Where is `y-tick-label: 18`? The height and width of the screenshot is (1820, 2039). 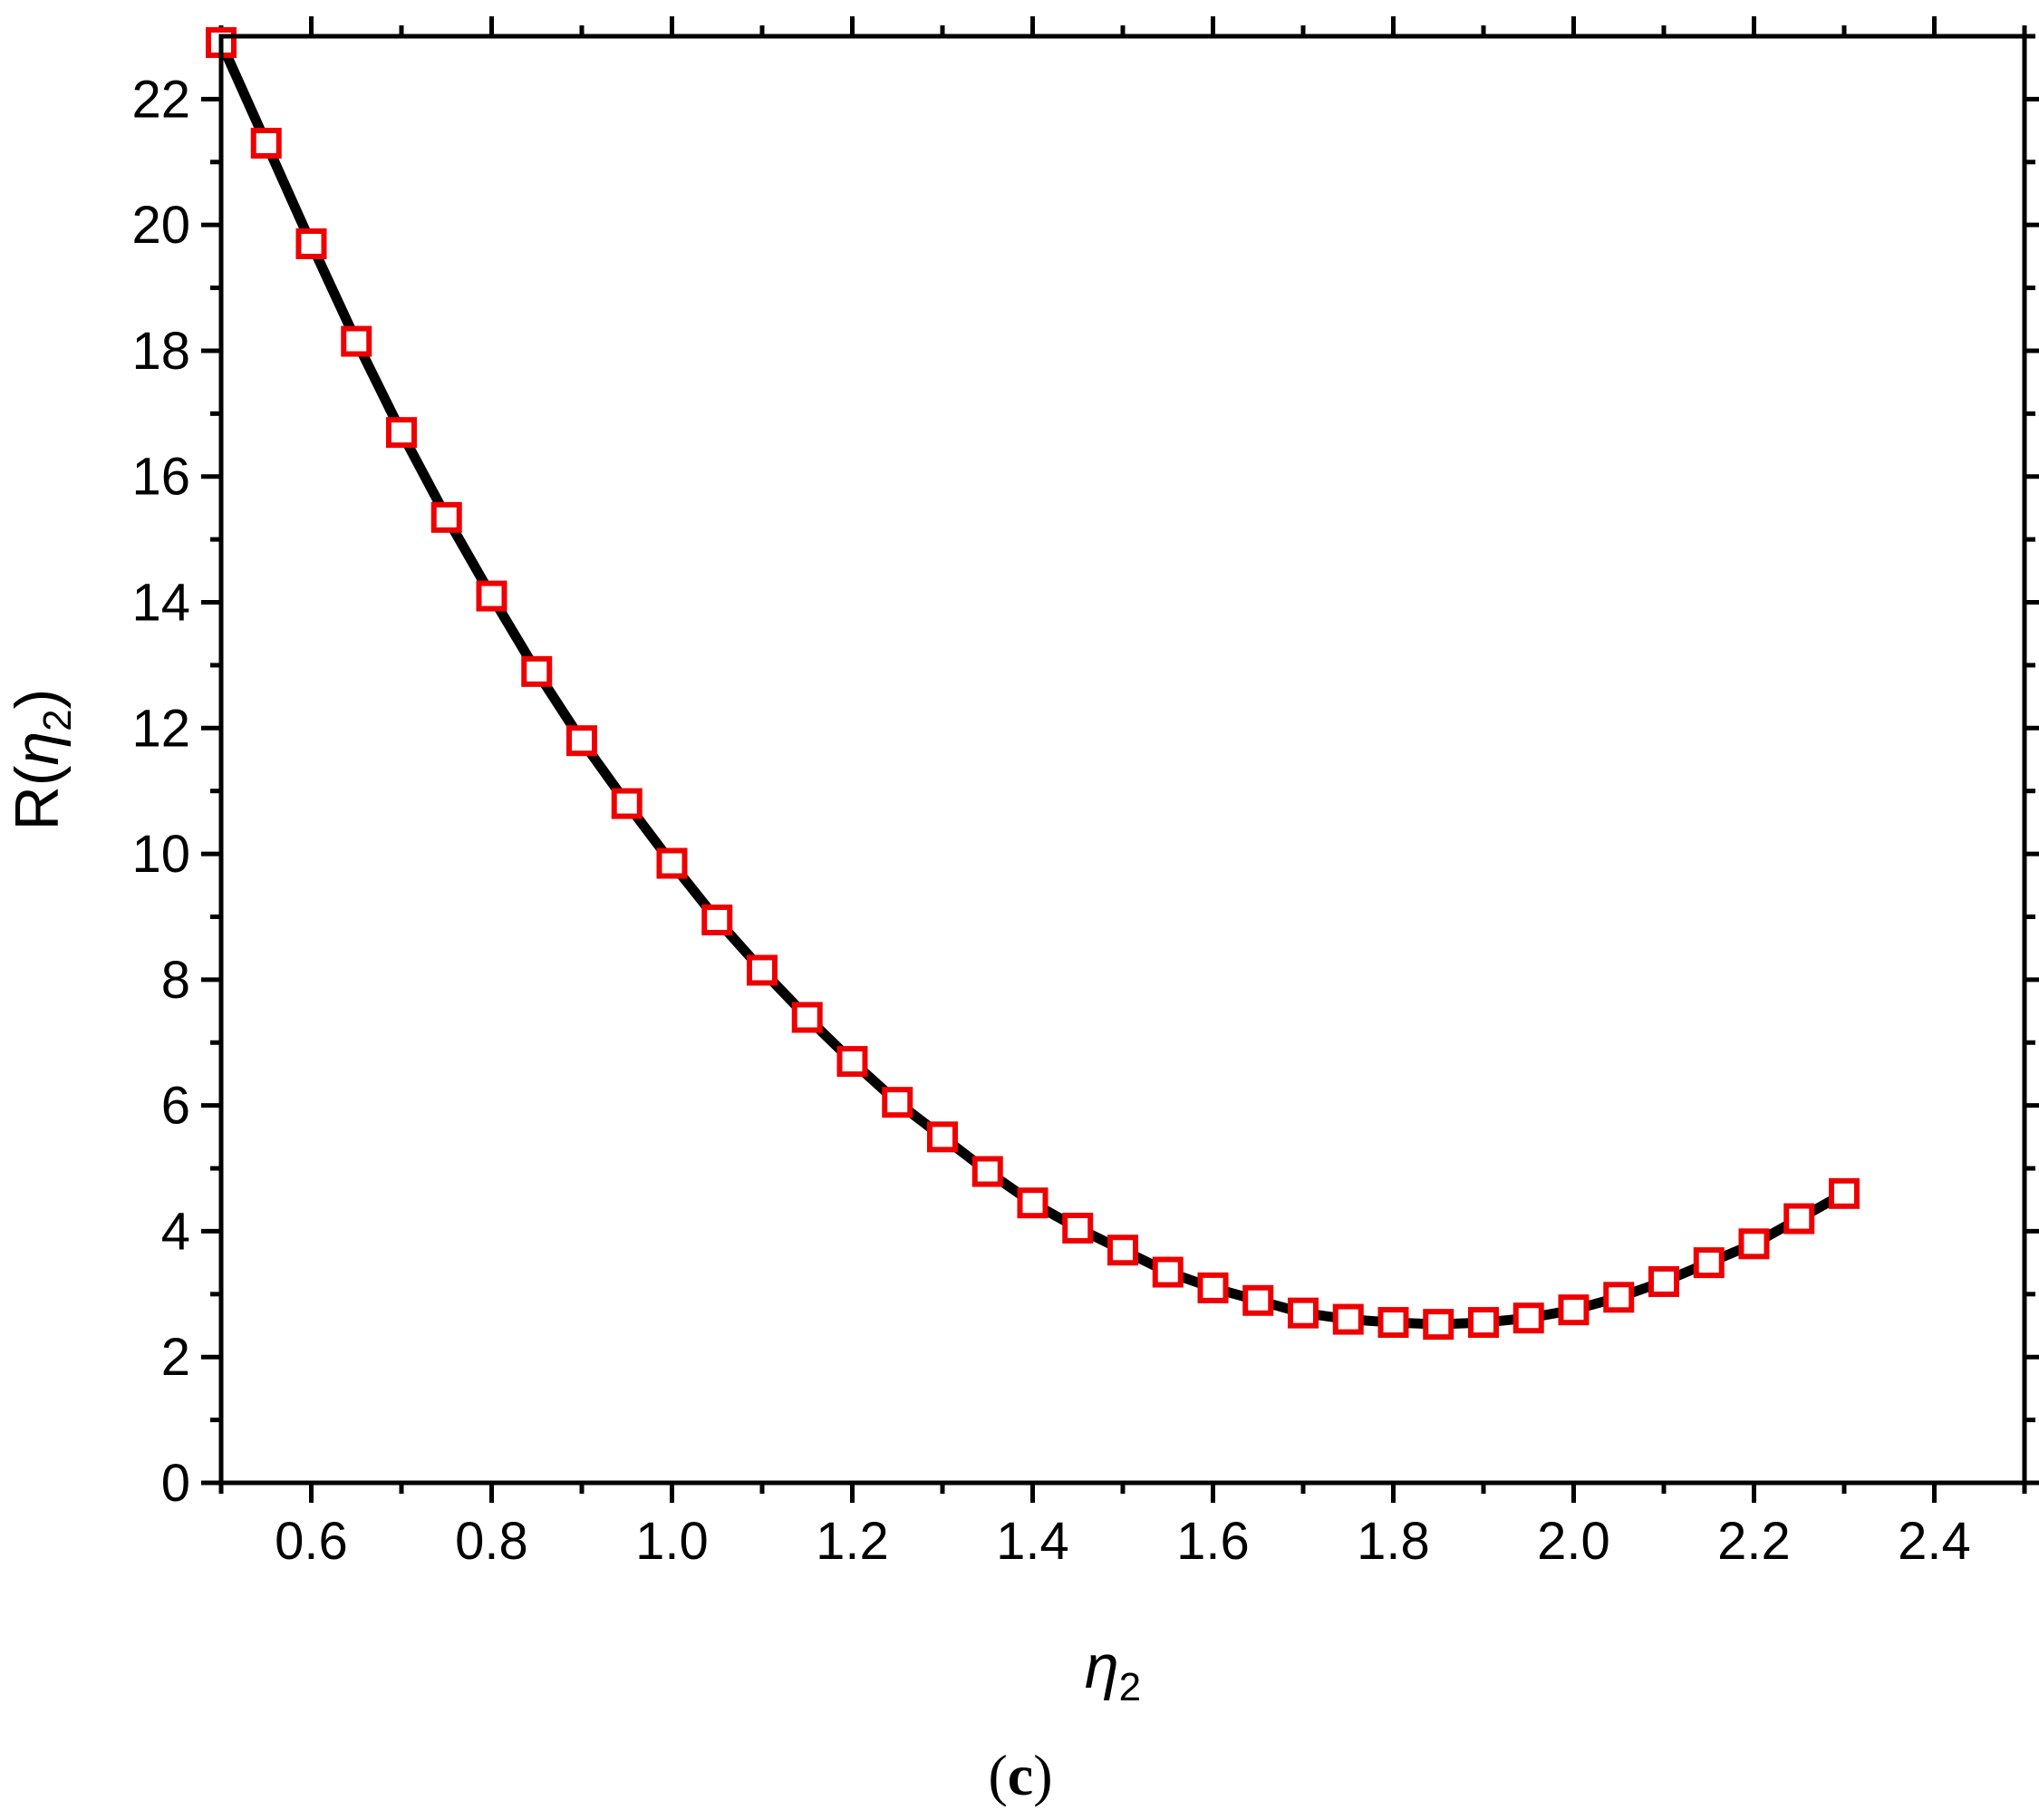 y-tick-label: 18 is located at coordinates (160, 352).